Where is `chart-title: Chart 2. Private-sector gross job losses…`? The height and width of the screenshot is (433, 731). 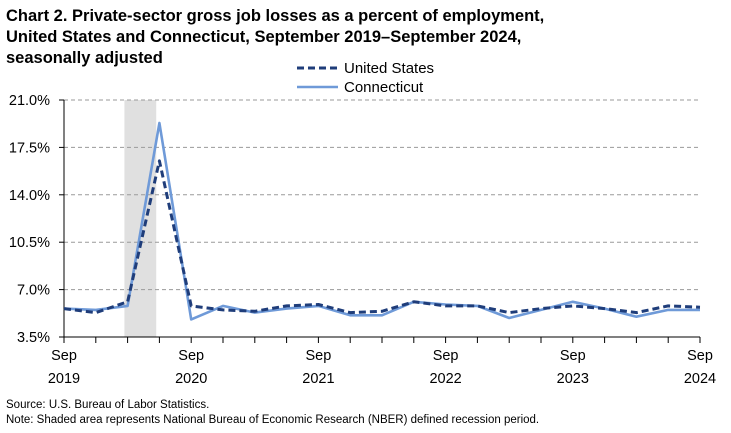 chart-title: Chart 2. Private-sector gross job losses… is located at coordinates (356, 37).